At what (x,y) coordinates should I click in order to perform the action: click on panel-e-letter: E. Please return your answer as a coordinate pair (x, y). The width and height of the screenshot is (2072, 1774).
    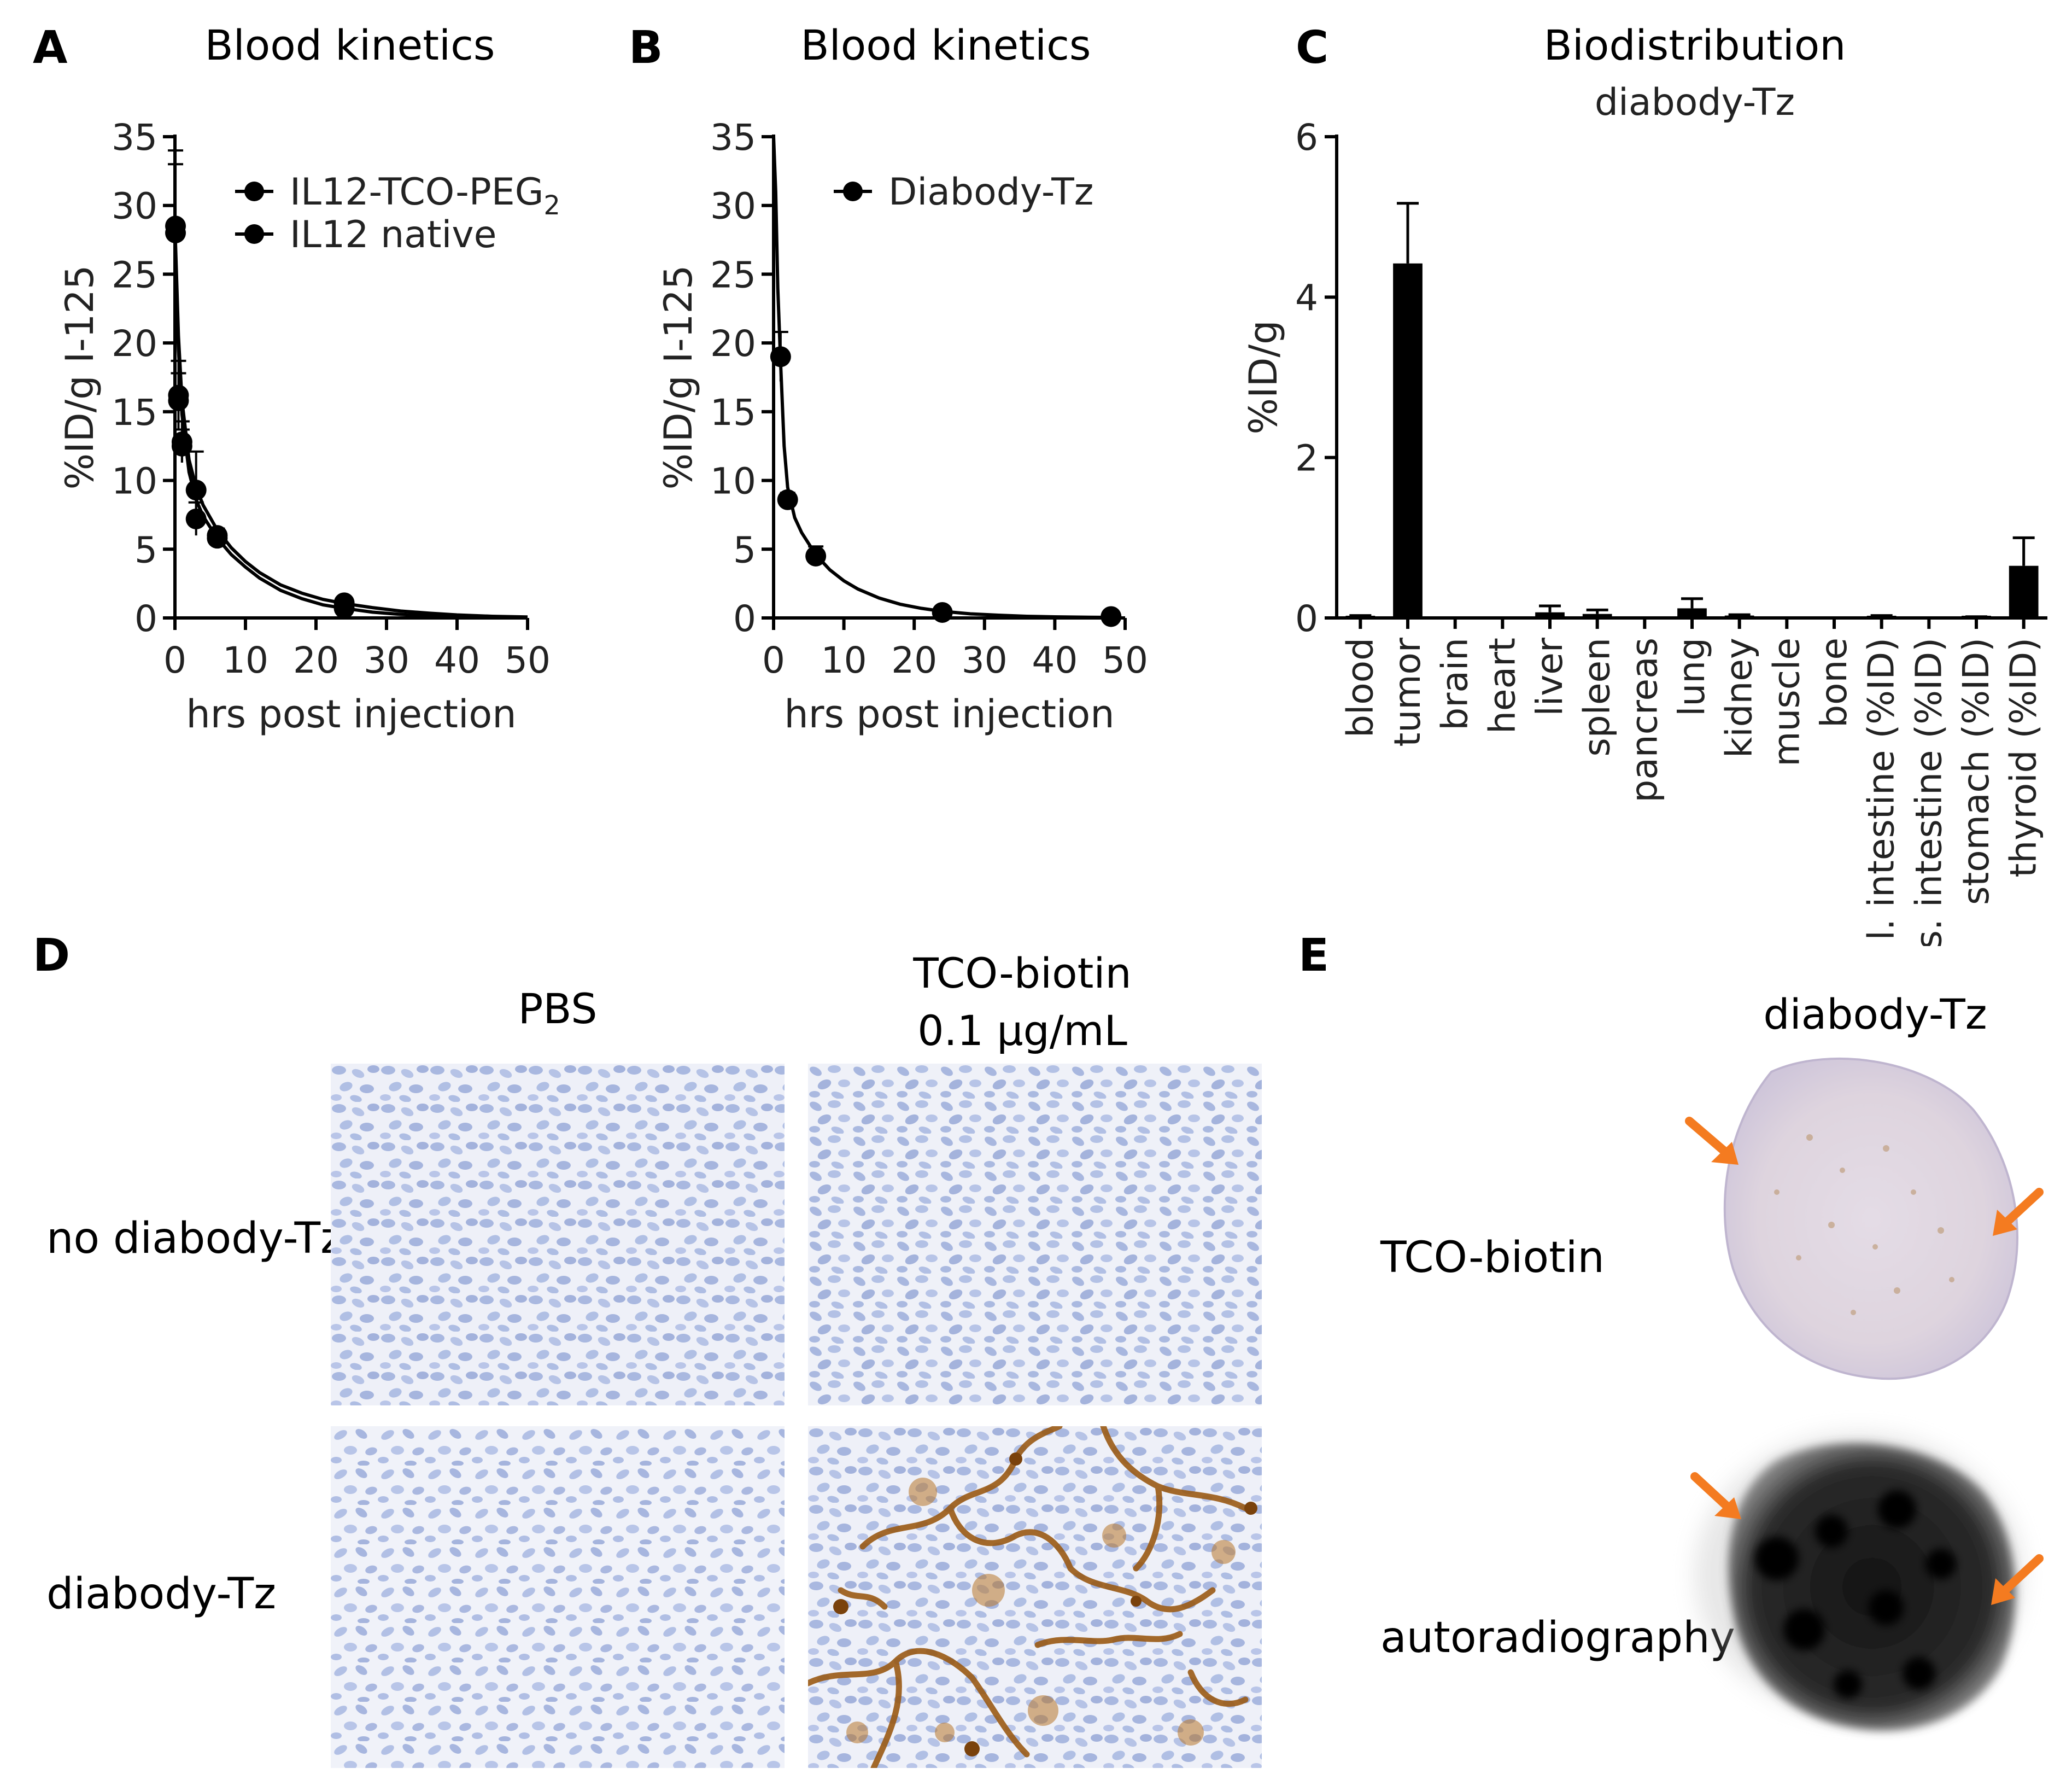
    Looking at the image, I should click on (1314, 956).